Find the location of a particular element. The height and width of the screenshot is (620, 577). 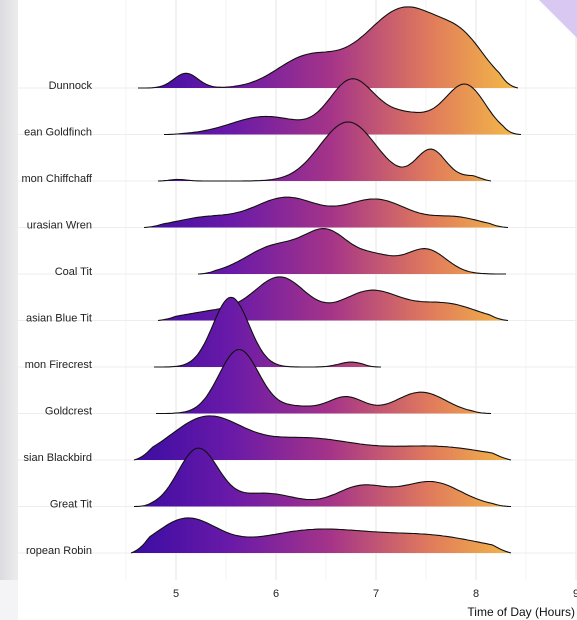

x-tick-label: 6 is located at coordinates (276, 594).